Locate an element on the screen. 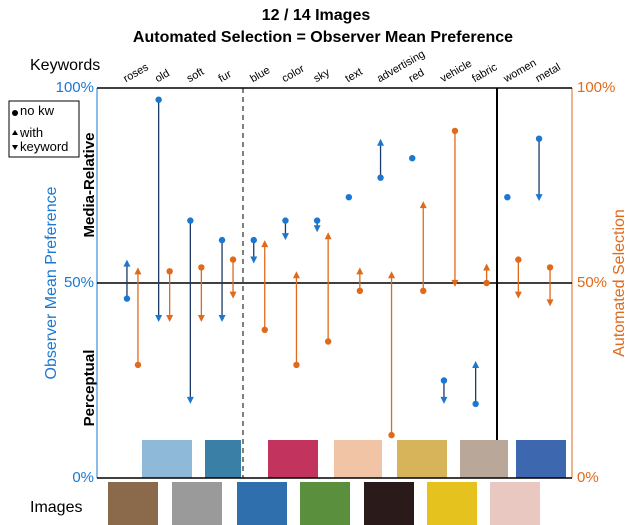 Image resolution: width=632 pixels, height=525 pixels. thumbnails is located at coordinates (337, 482).